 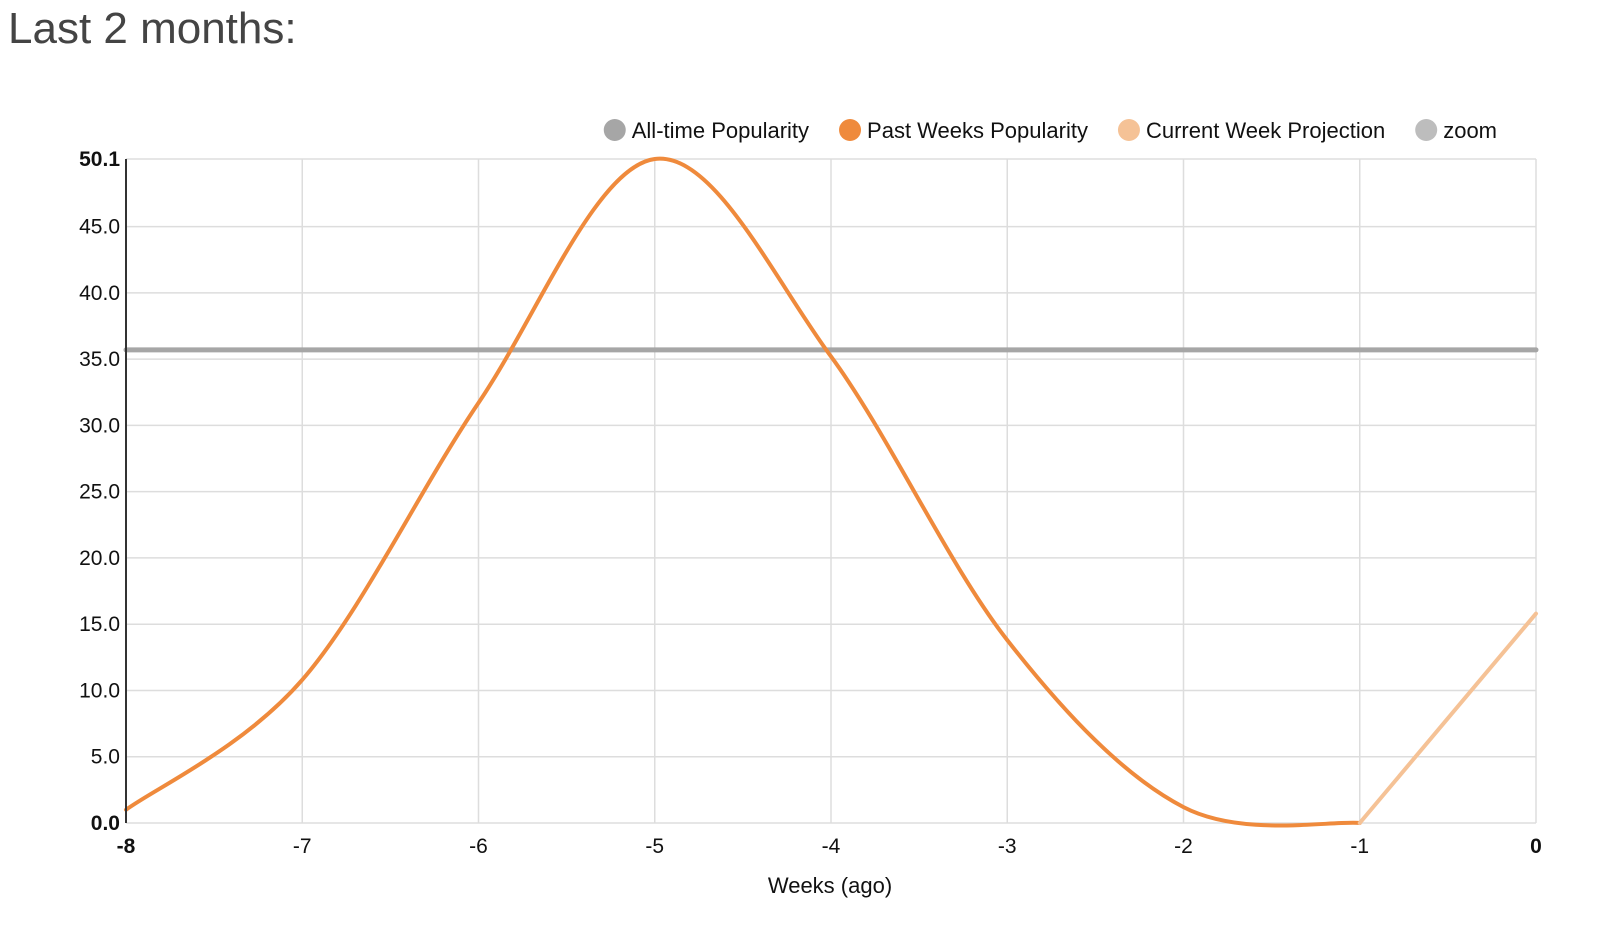 What do you see at coordinates (99, 558) in the screenshot?
I see `y-tick-label: 20.0` at bounding box center [99, 558].